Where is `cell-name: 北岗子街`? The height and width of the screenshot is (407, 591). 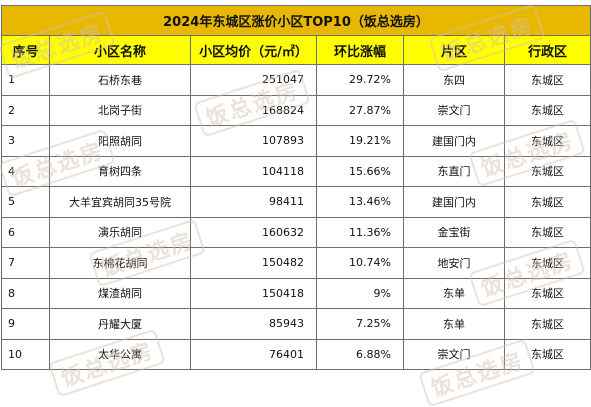
cell-name: 北岗子街 is located at coordinates (120, 110).